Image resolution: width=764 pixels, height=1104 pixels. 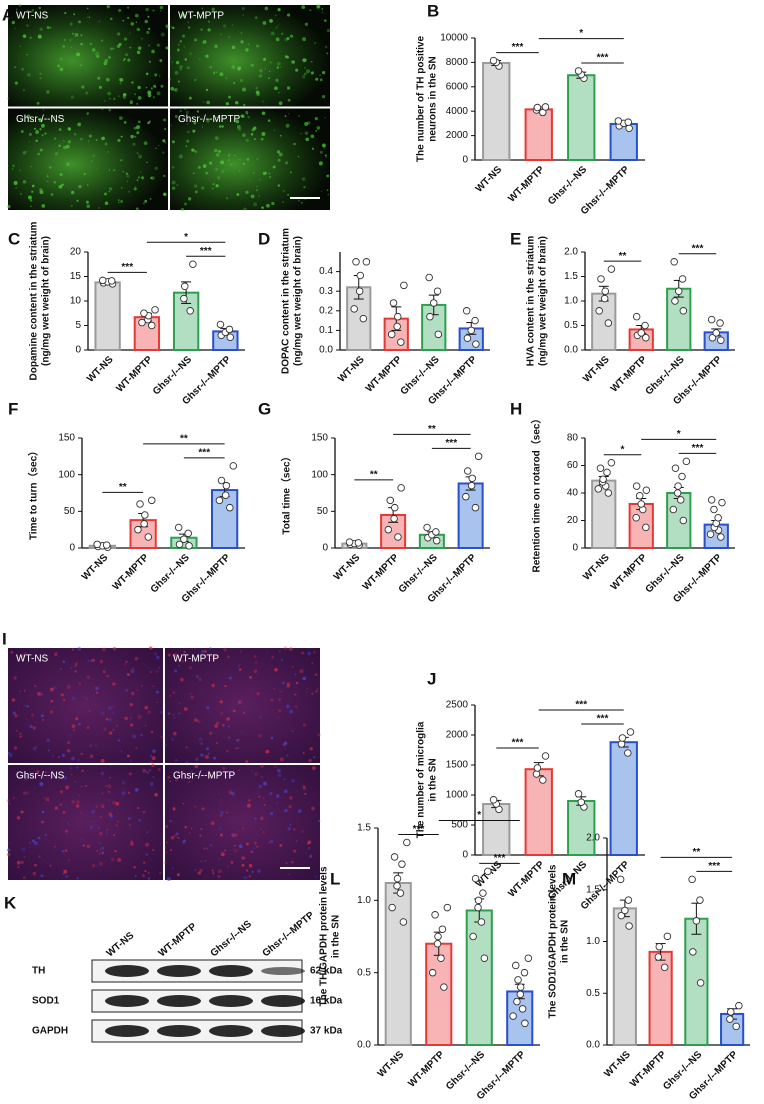 What do you see at coordinates (283, 1001) in the screenshot?
I see `blot-band` at bounding box center [283, 1001].